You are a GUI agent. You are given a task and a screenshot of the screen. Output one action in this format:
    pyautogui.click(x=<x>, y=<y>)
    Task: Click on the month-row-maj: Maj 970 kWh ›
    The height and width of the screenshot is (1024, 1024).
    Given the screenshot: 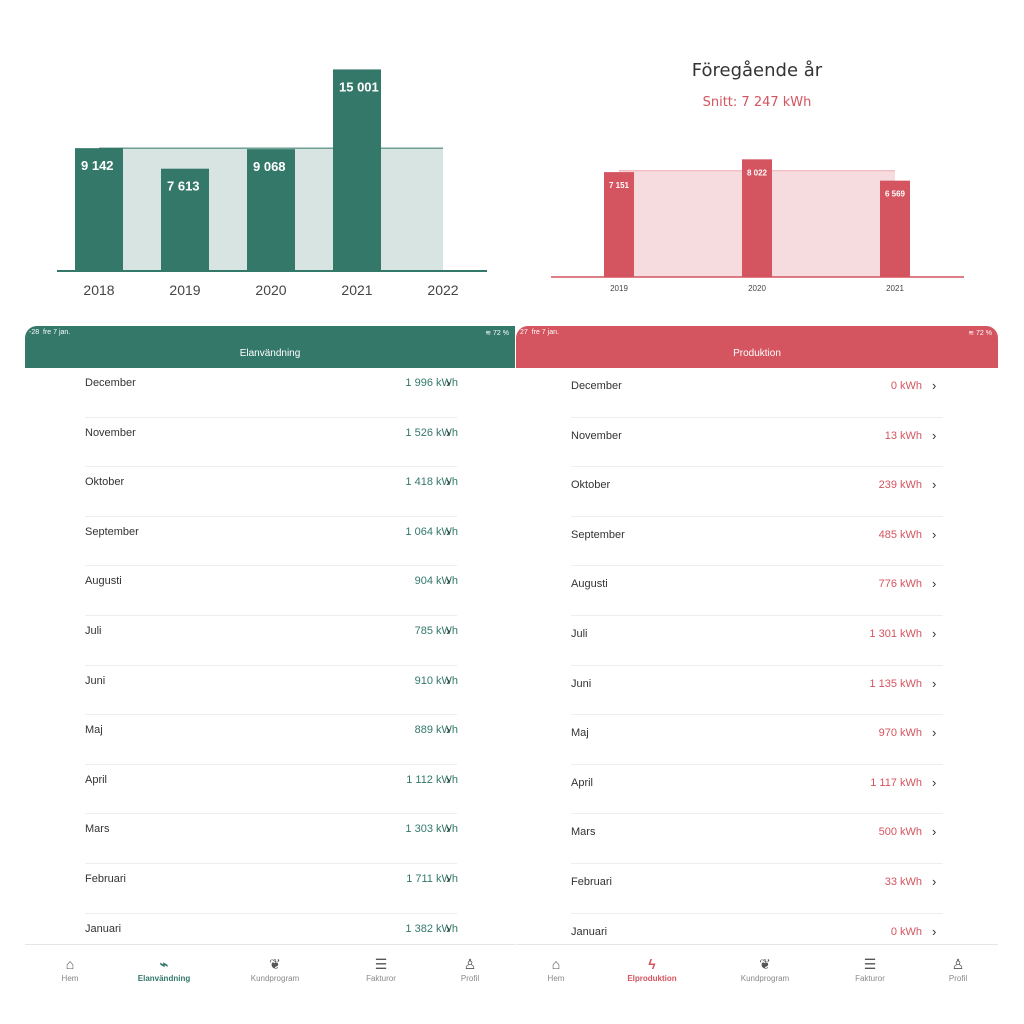 What is the action you would take?
    pyautogui.click(x=757, y=740)
    